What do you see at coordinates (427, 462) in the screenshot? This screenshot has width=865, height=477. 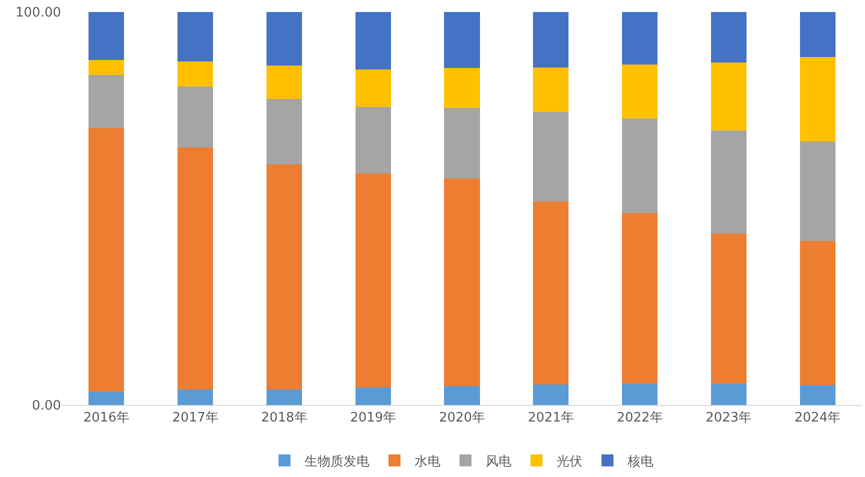 I see `legend-label: 水电` at bounding box center [427, 462].